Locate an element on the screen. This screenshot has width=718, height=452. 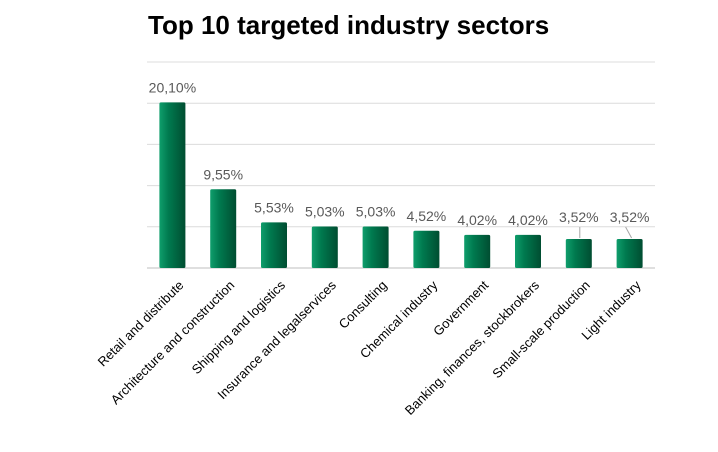
data-label: 9,55% is located at coordinates (223, 174).